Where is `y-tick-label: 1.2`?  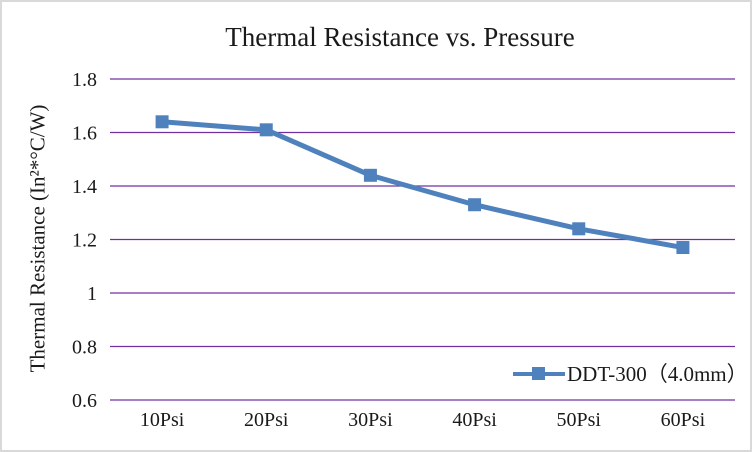 y-tick-label: 1.2 is located at coordinates (84, 241).